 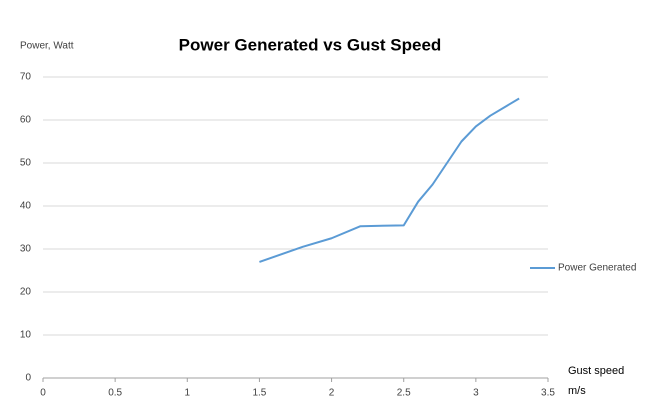 I want to click on y-tick-label: 60, so click(x=26, y=120).